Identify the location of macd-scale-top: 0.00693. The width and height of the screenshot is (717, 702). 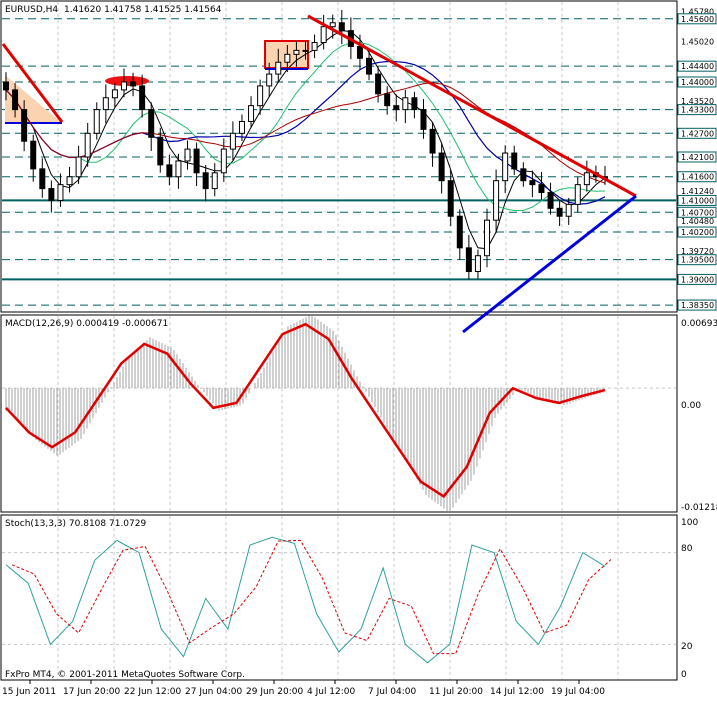
(699, 324).